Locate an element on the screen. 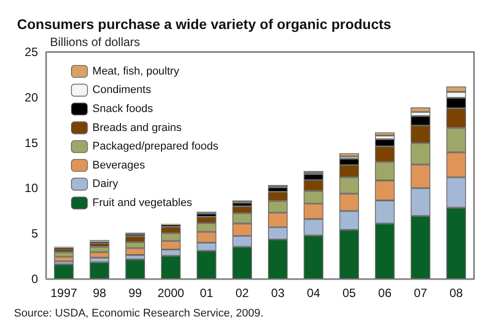  x-tick-label: 03 is located at coordinates (278, 293).